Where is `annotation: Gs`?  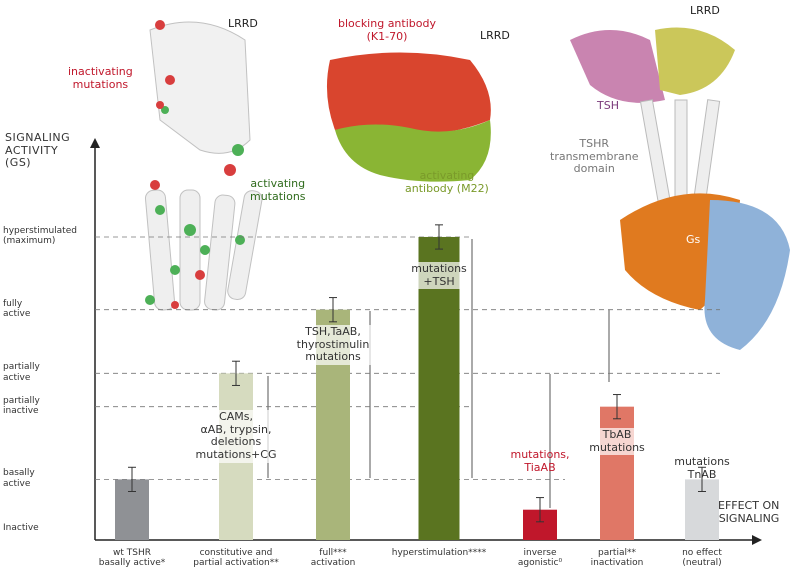
annotation: Gs is located at coordinates (693, 239).